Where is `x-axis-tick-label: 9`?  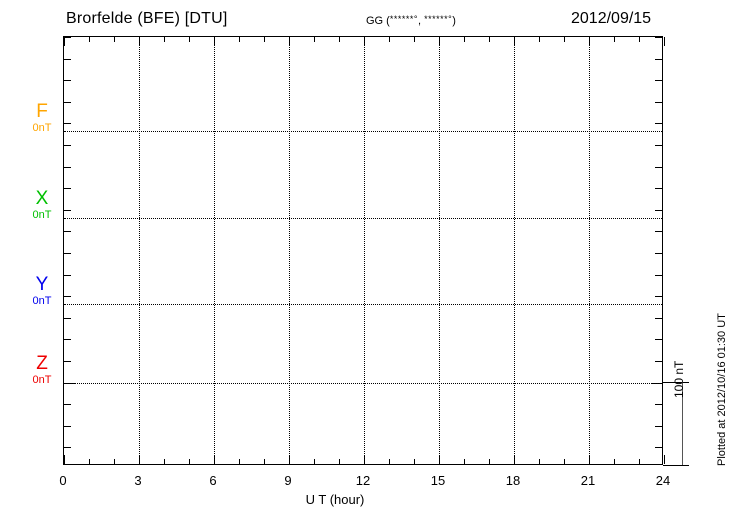
x-axis-tick-label: 9 is located at coordinates (288, 480).